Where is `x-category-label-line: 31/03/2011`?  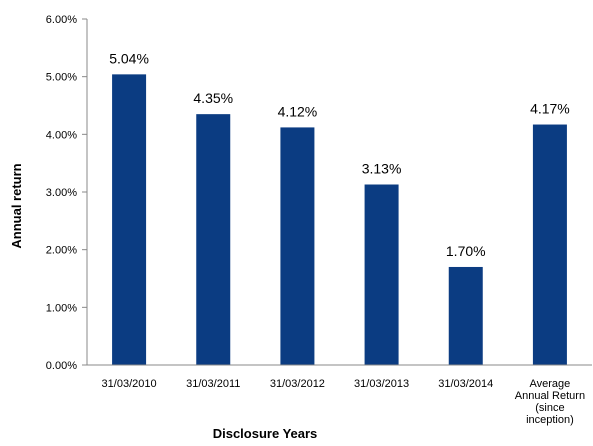 x-category-label-line: 31/03/2011 is located at coordinates (213, 384).